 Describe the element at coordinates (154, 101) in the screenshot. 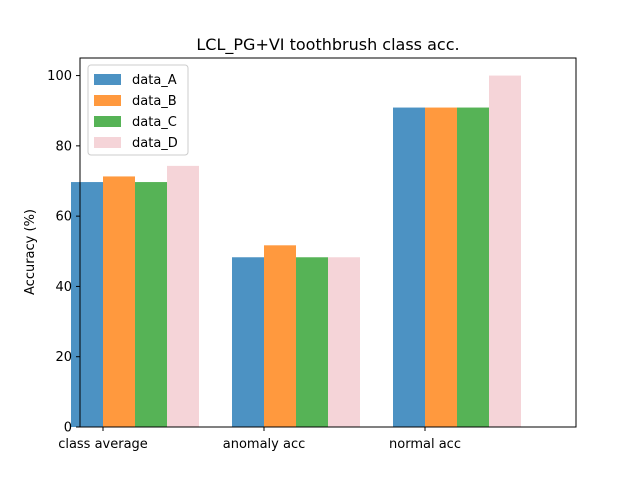

I see `legend-label-data_B: data_B` at that location.